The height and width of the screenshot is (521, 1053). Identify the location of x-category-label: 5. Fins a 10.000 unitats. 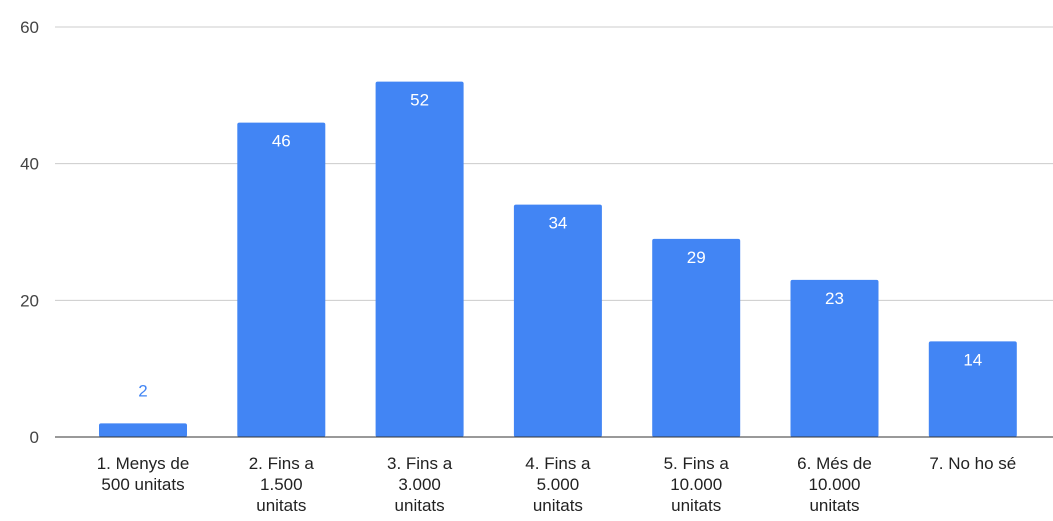
(697, 484).